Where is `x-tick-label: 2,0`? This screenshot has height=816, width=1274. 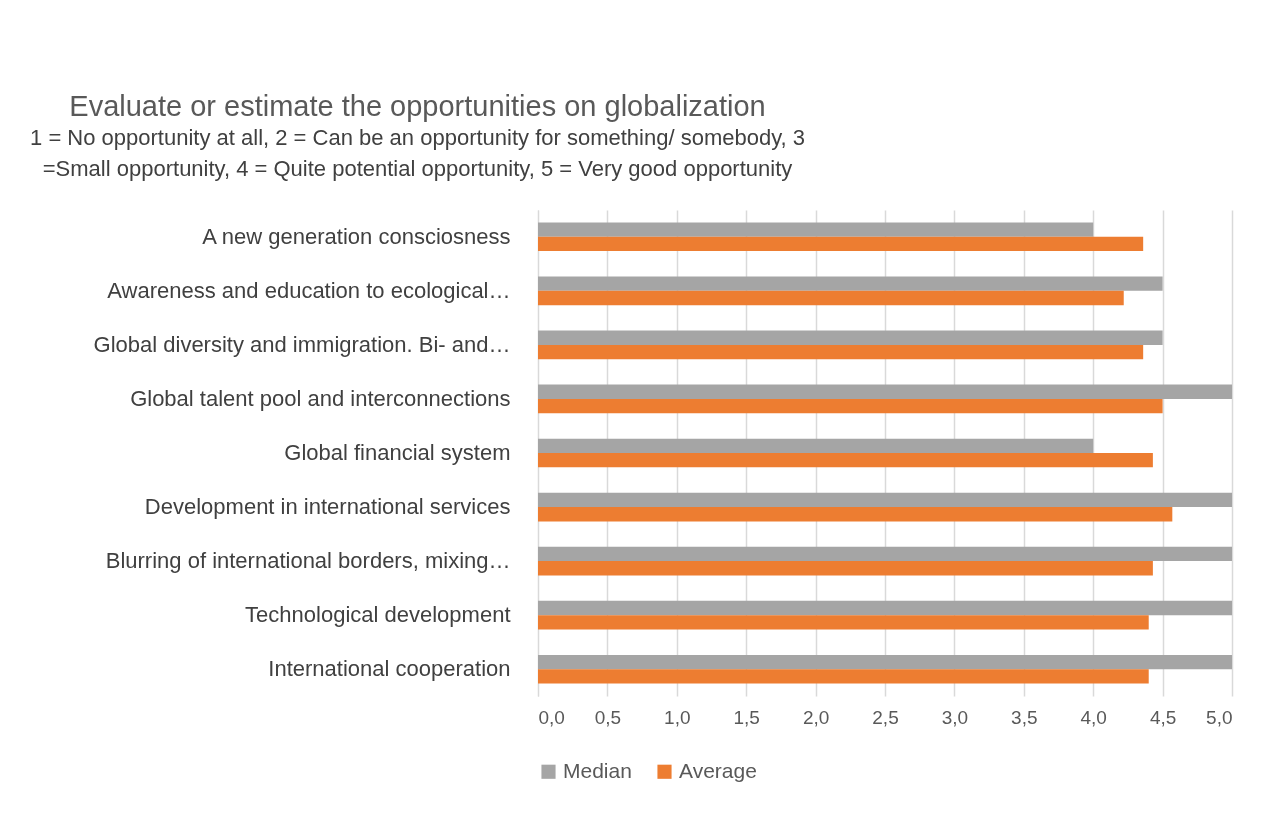 x-tick-label: 2,0 is located at coordinates (816, 717).